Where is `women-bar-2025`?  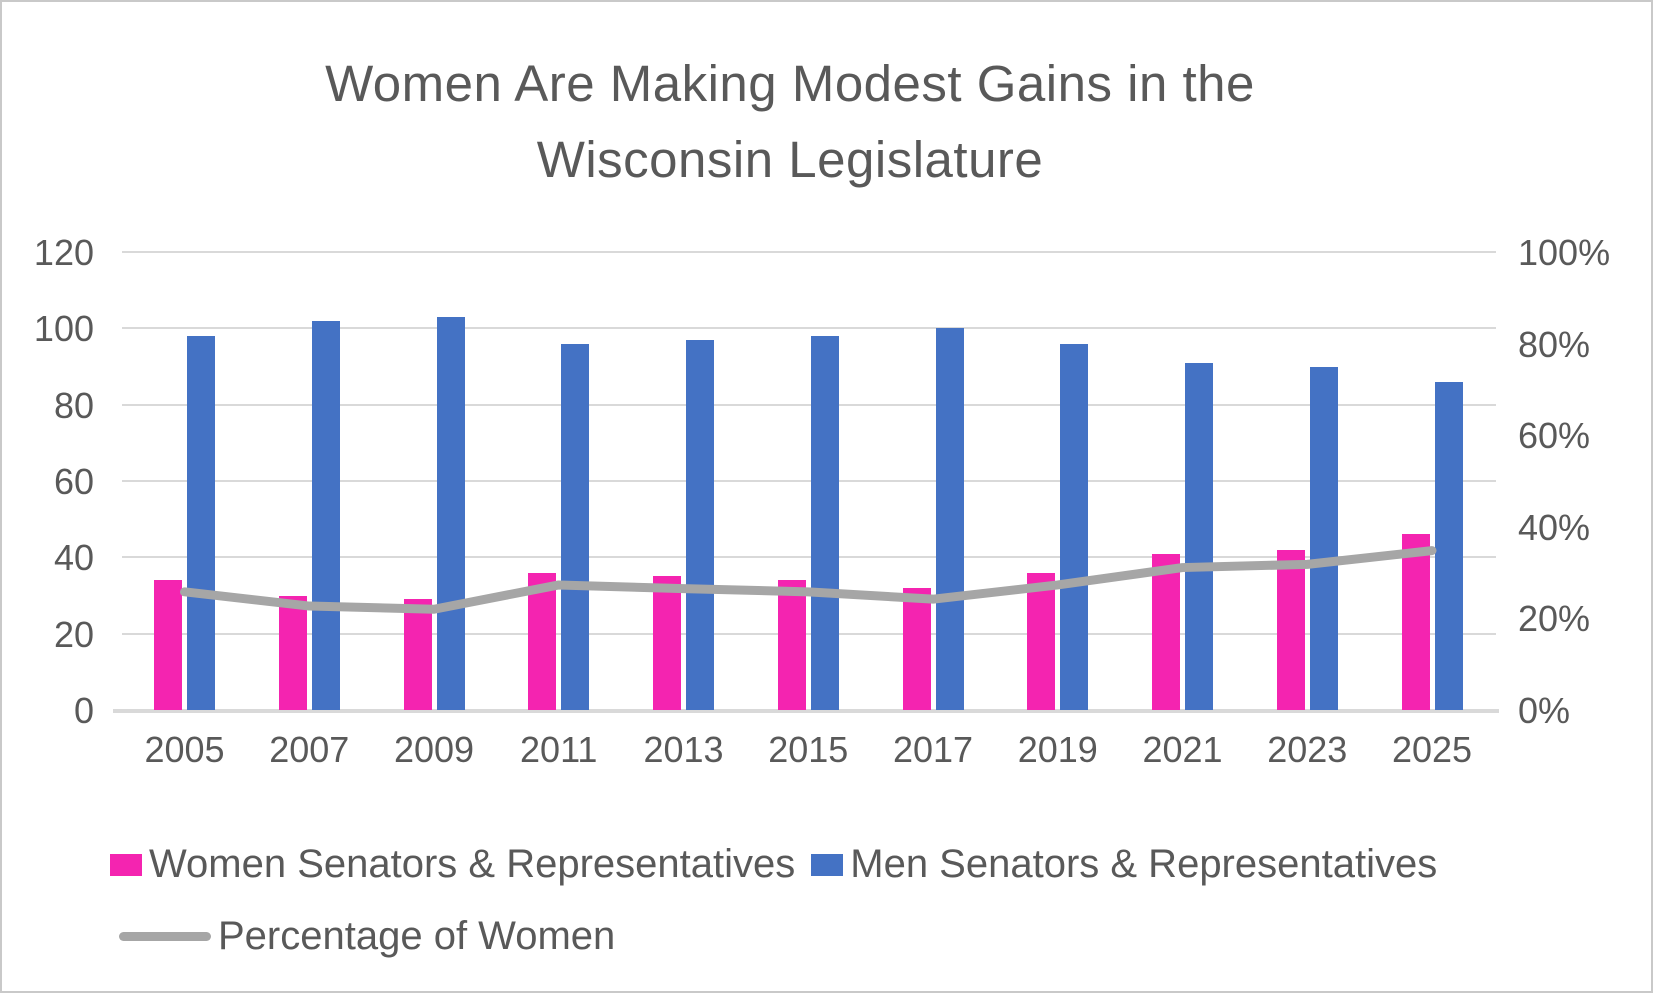
women-bar-2025 is located at coordinates (1415, 622).